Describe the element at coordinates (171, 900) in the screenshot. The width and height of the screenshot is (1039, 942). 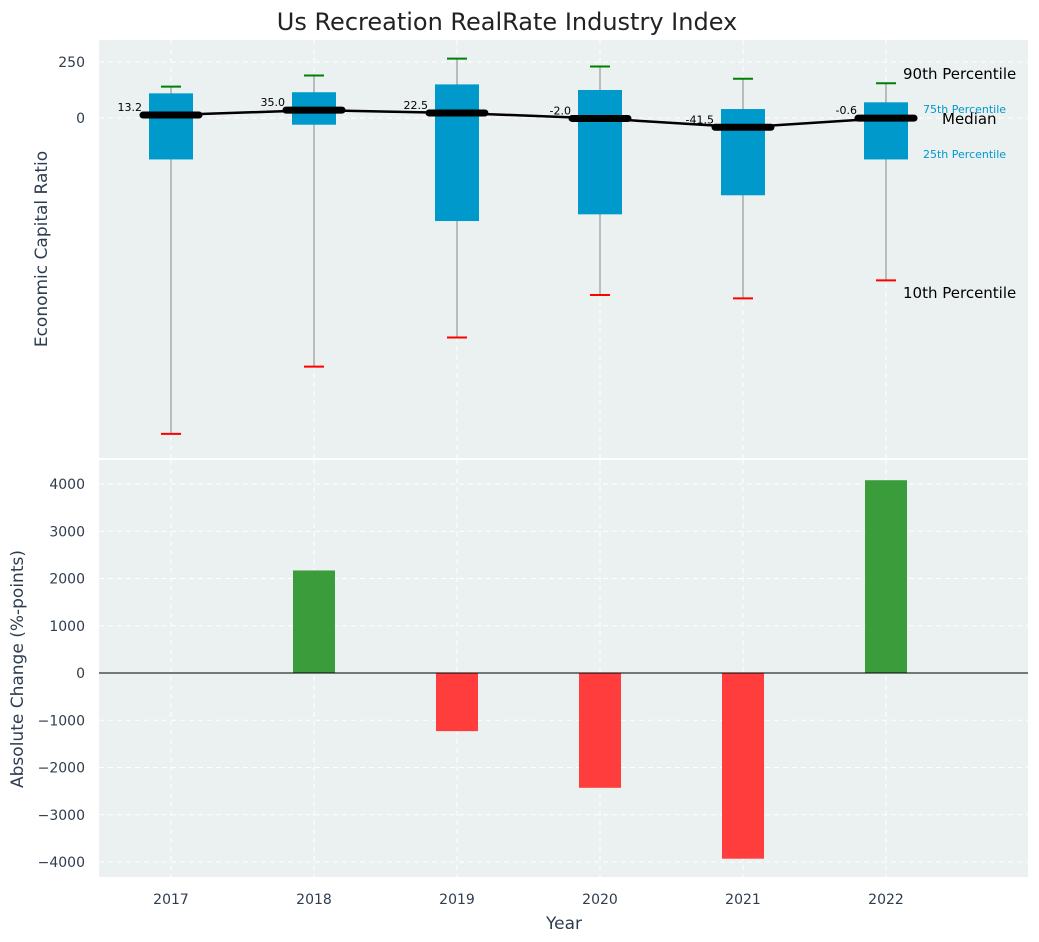
I see `x-tick-label-2017: 2017` at that location.